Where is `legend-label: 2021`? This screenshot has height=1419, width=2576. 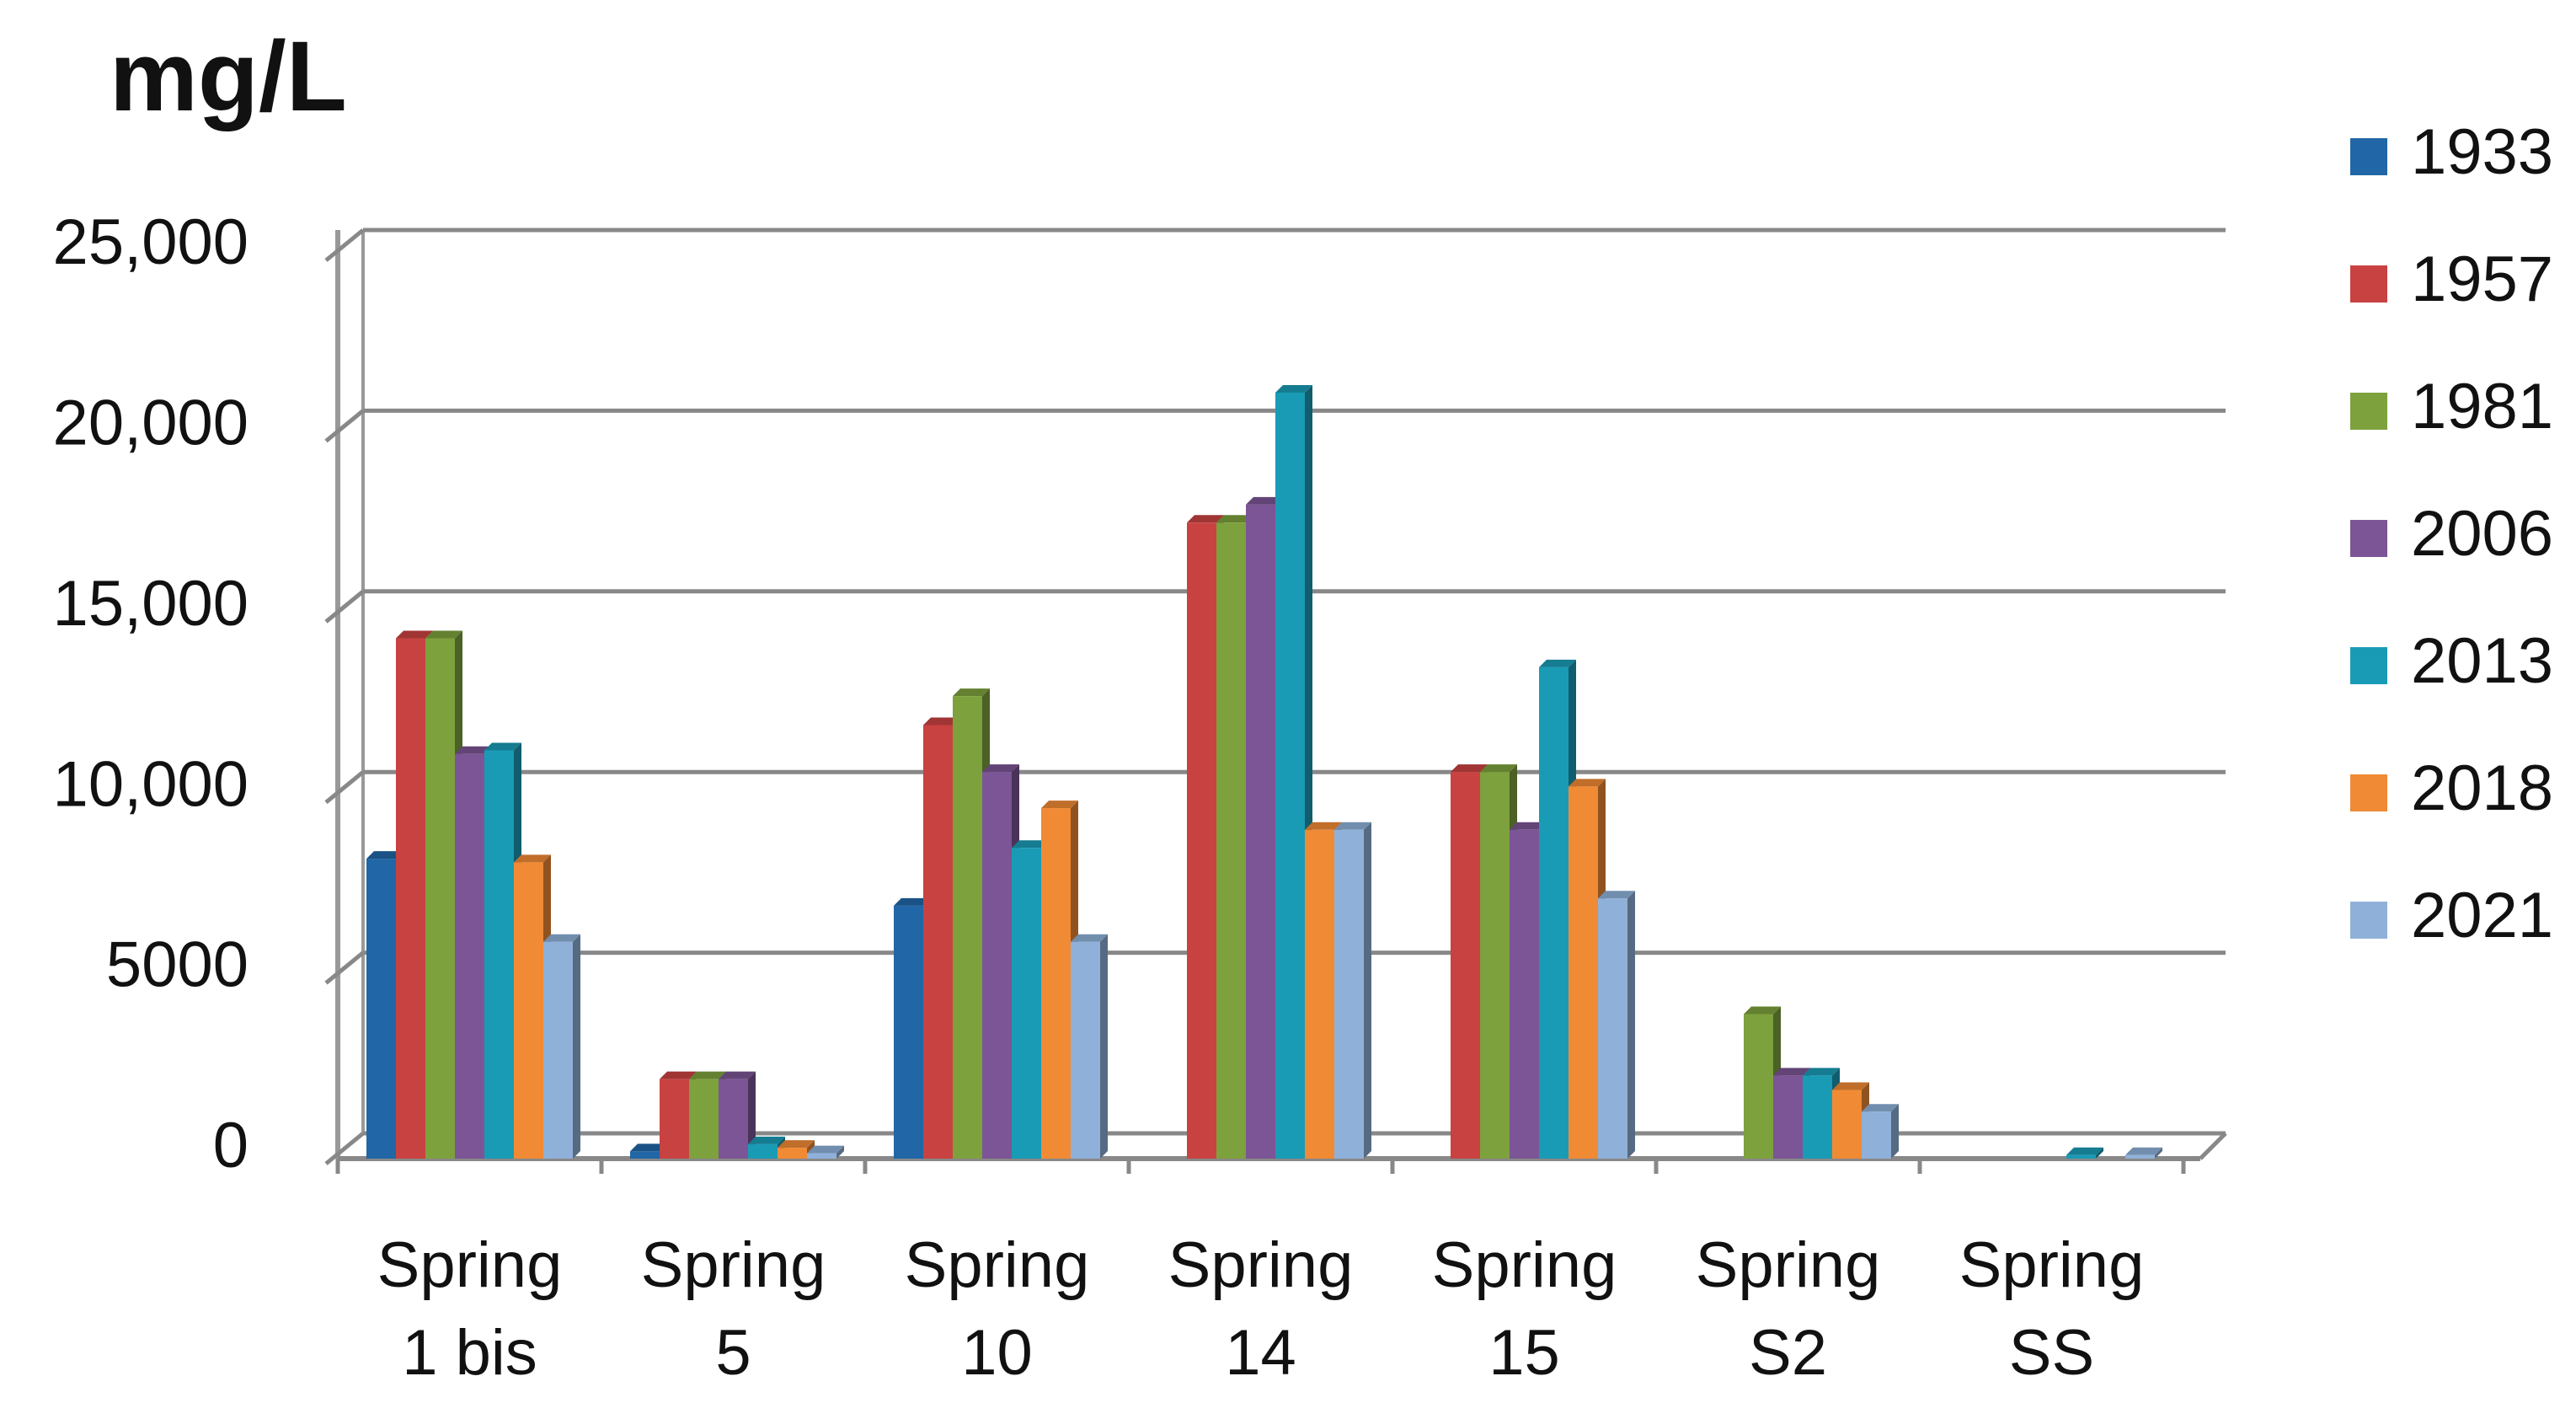
legend-label: 2021 is located at coordinates (2482, 915).